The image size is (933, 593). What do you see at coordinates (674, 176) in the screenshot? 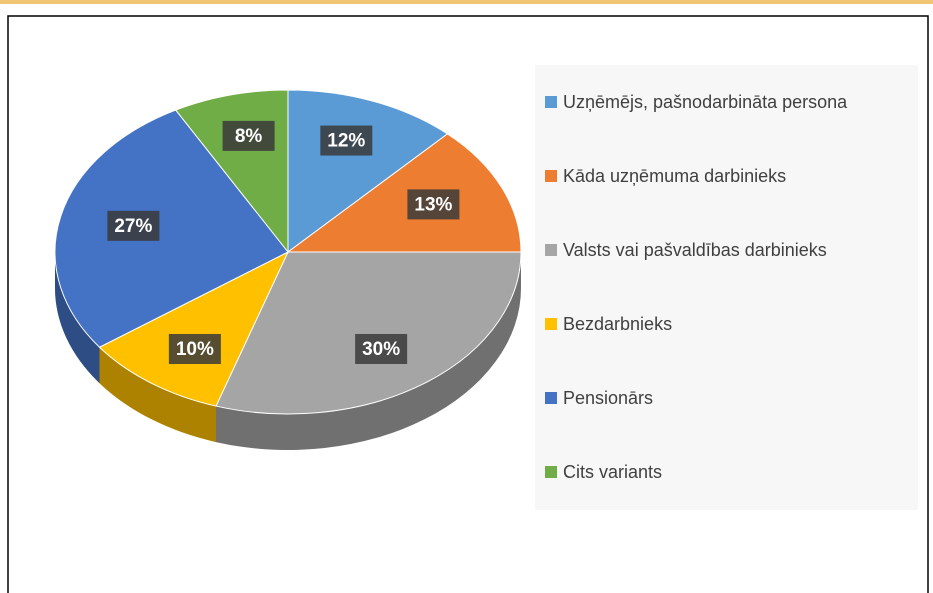
I see `legend-label: Kāda uzņēmuma darbinieks` at bounding box center [674, 176].